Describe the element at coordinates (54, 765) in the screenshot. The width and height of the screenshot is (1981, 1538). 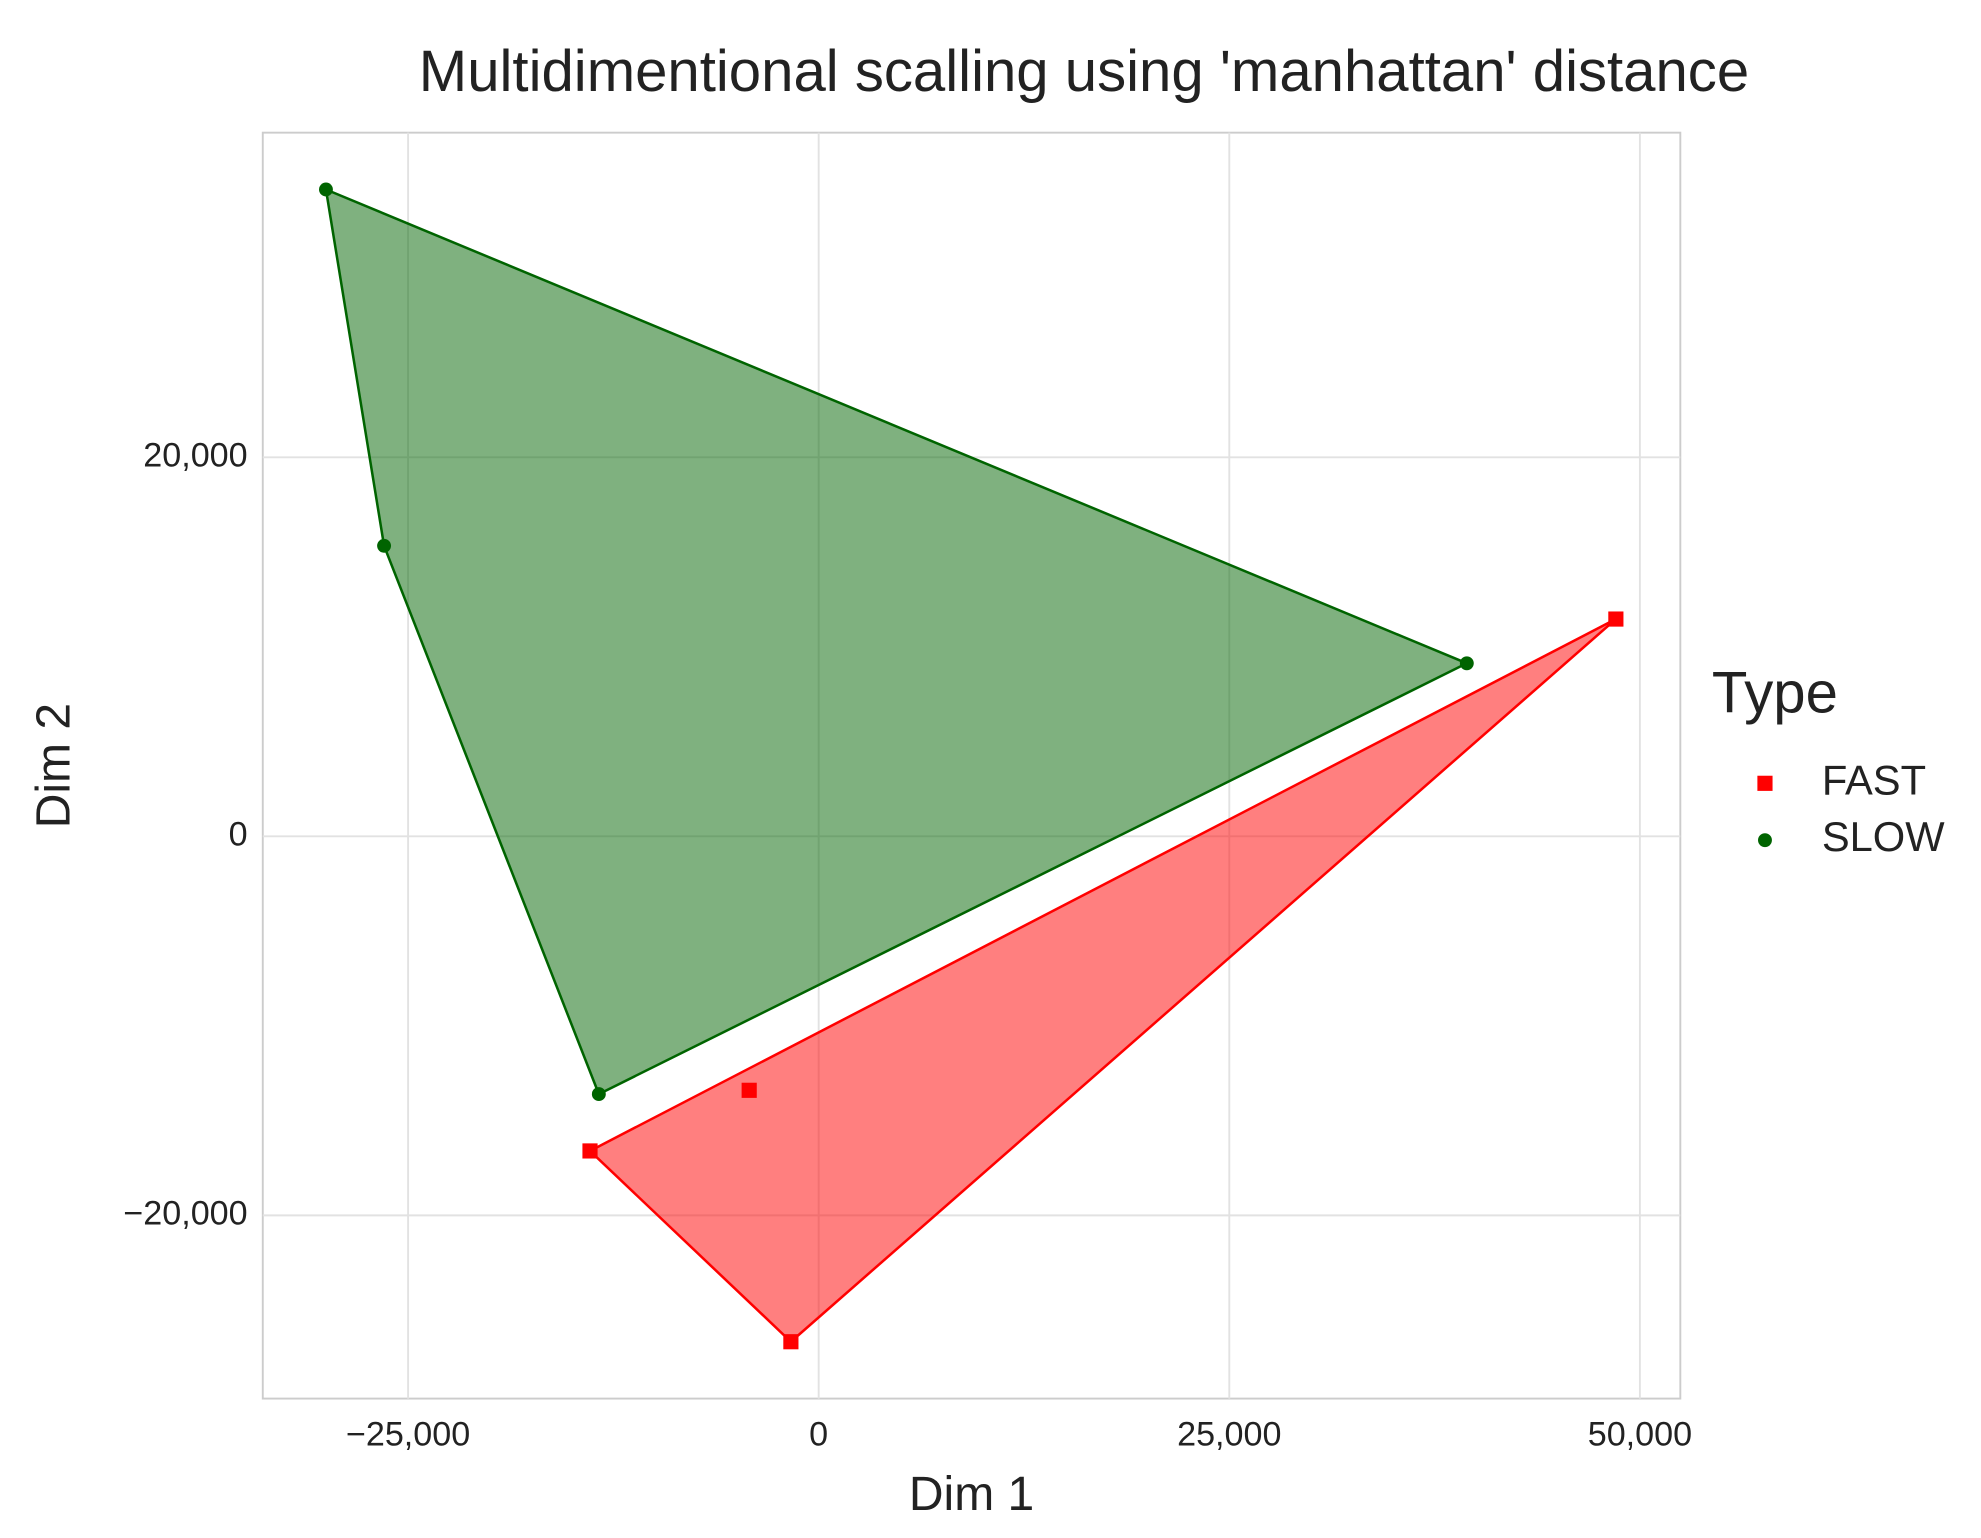
I see `y-axis-label: Dim 2` at that location.